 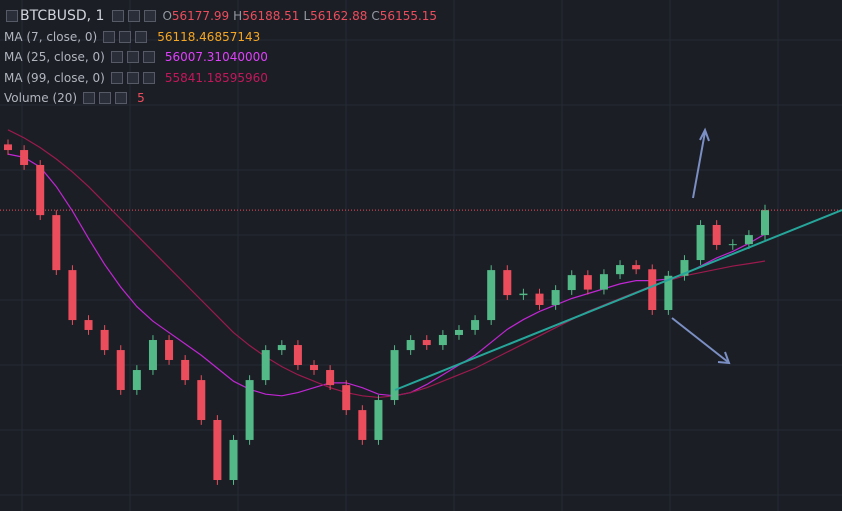 I want to click on c-label: C, so click(x=375, y=16).